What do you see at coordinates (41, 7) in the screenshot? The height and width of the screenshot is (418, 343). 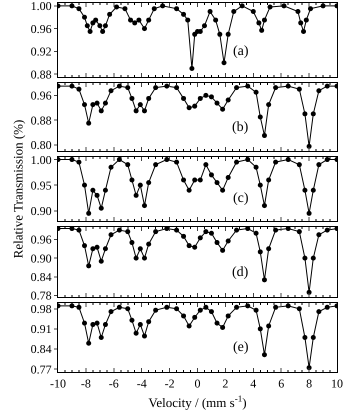 I see `y-tick-label: 1.00` at bounding box center [41, 7].